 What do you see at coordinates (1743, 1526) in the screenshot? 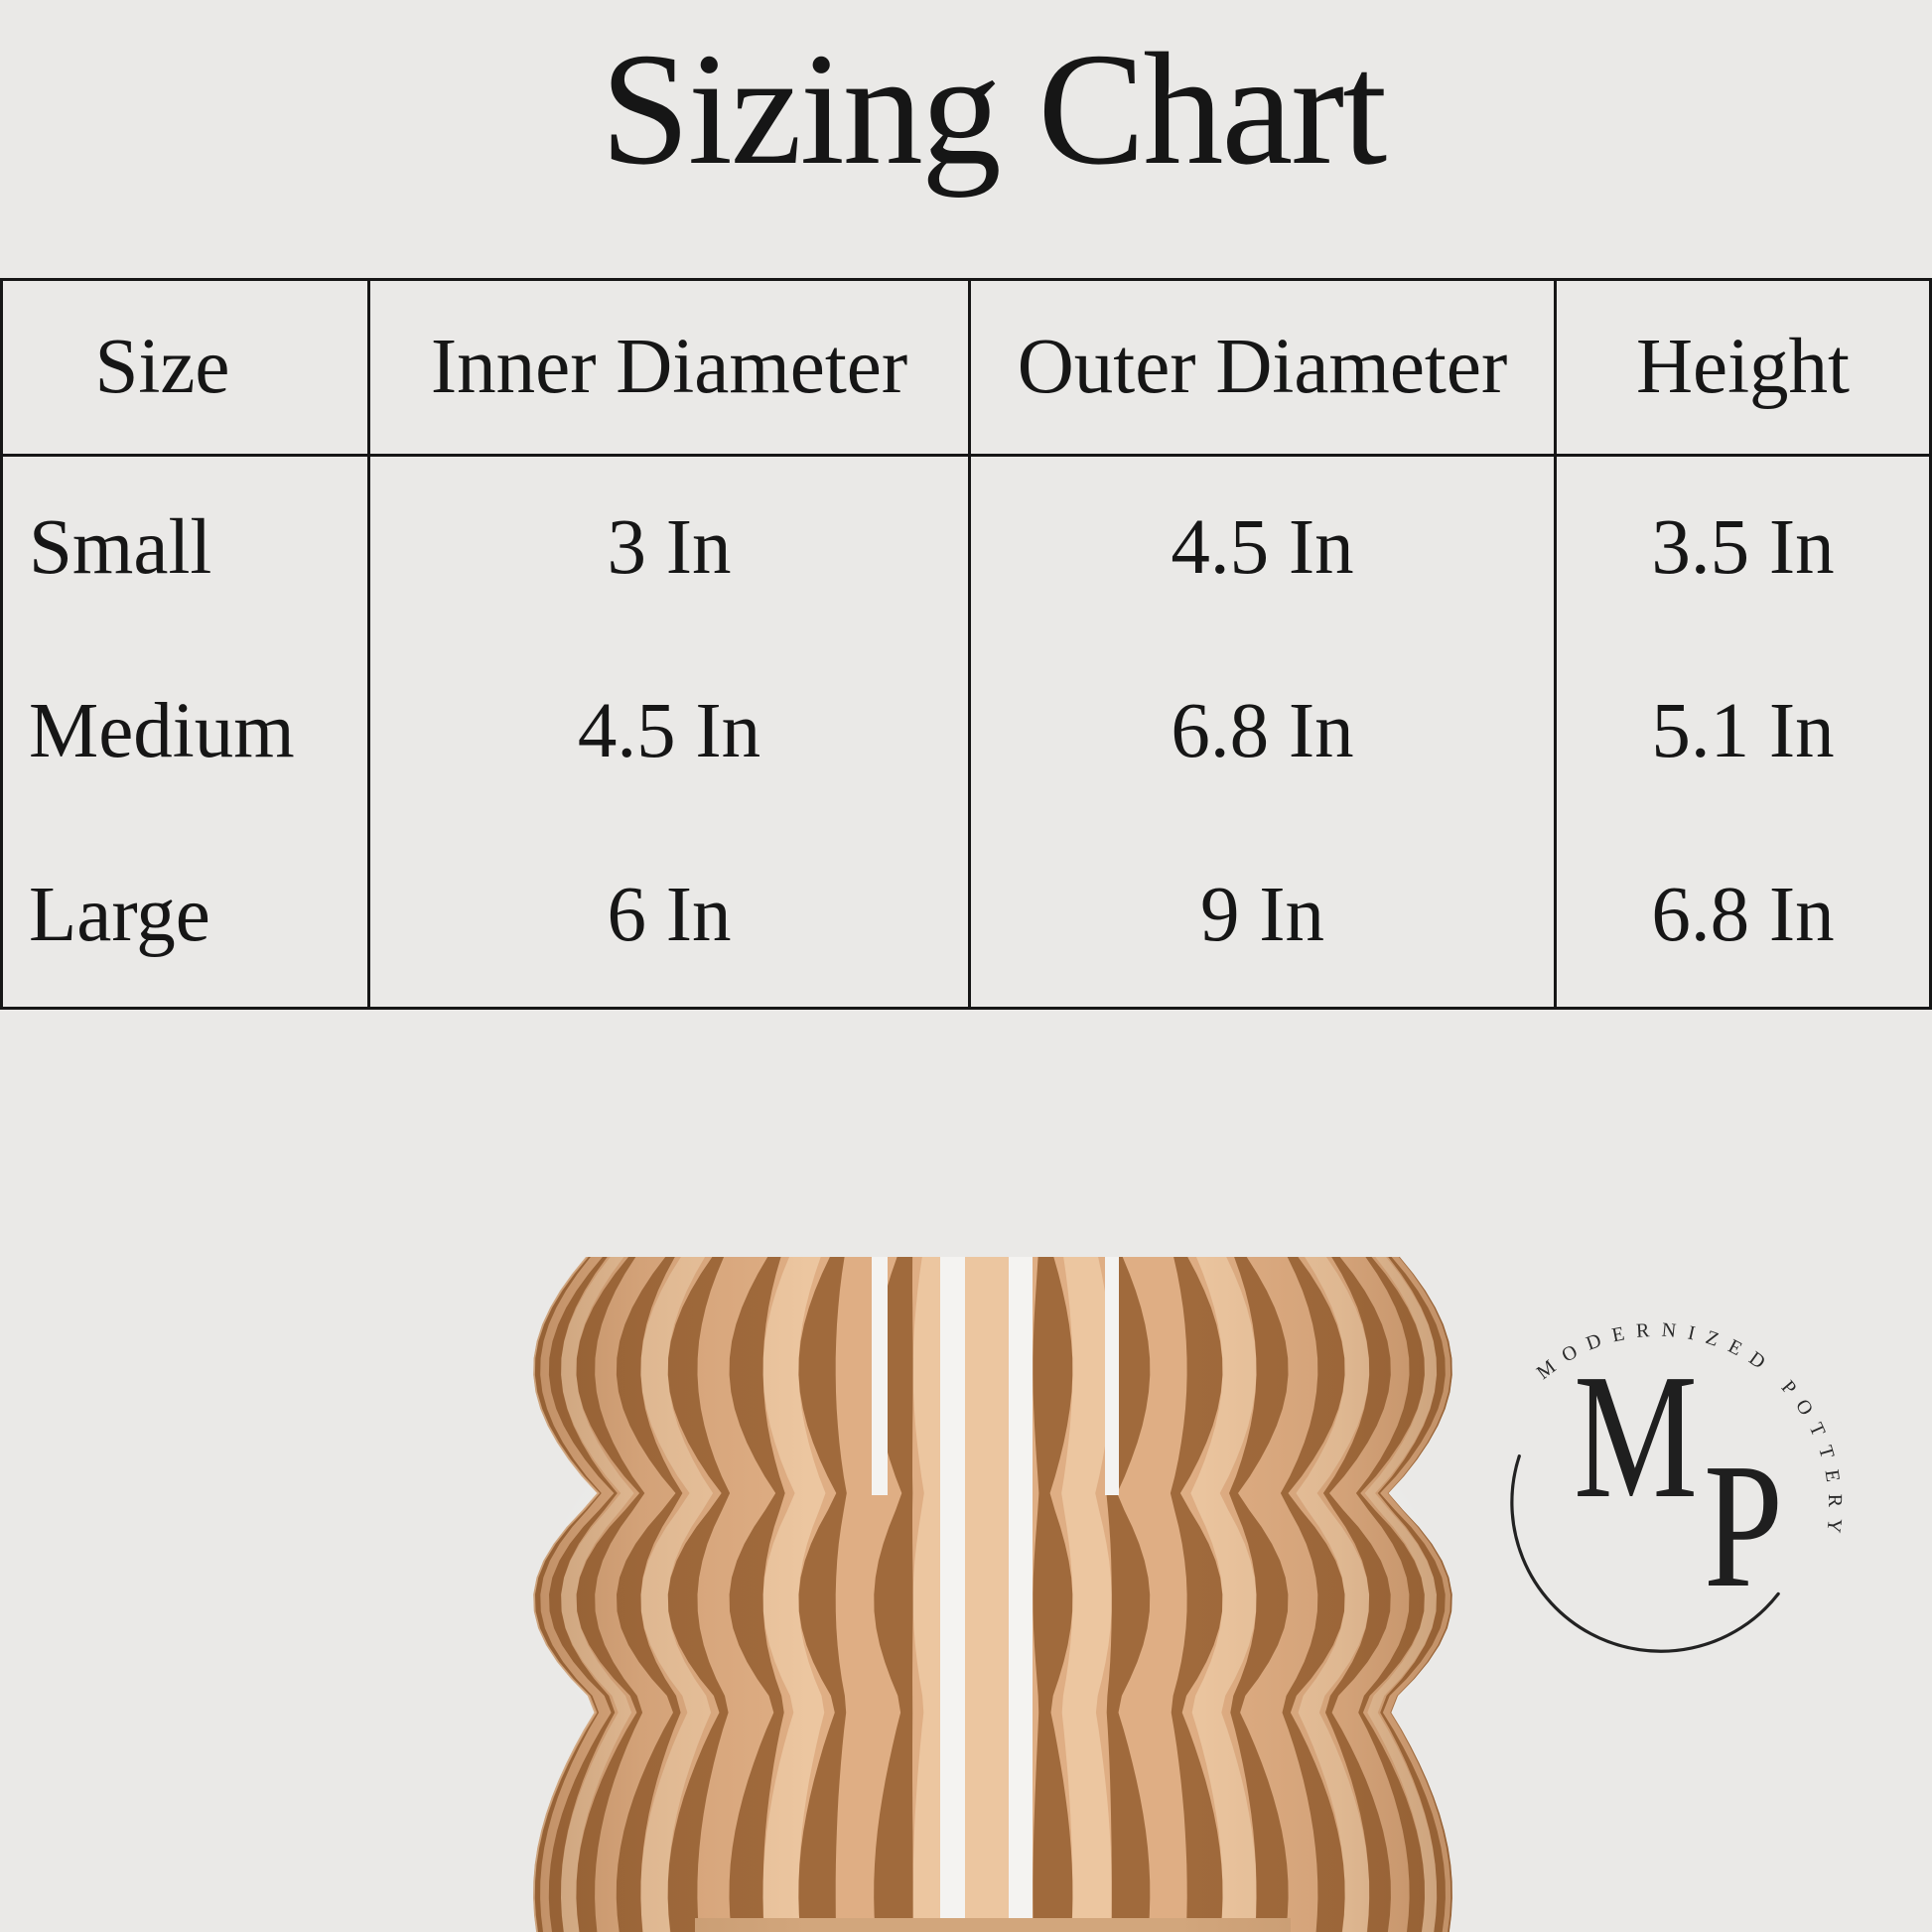
I see `logo-monogram-p: P` at bounding box center [1743, 1526].